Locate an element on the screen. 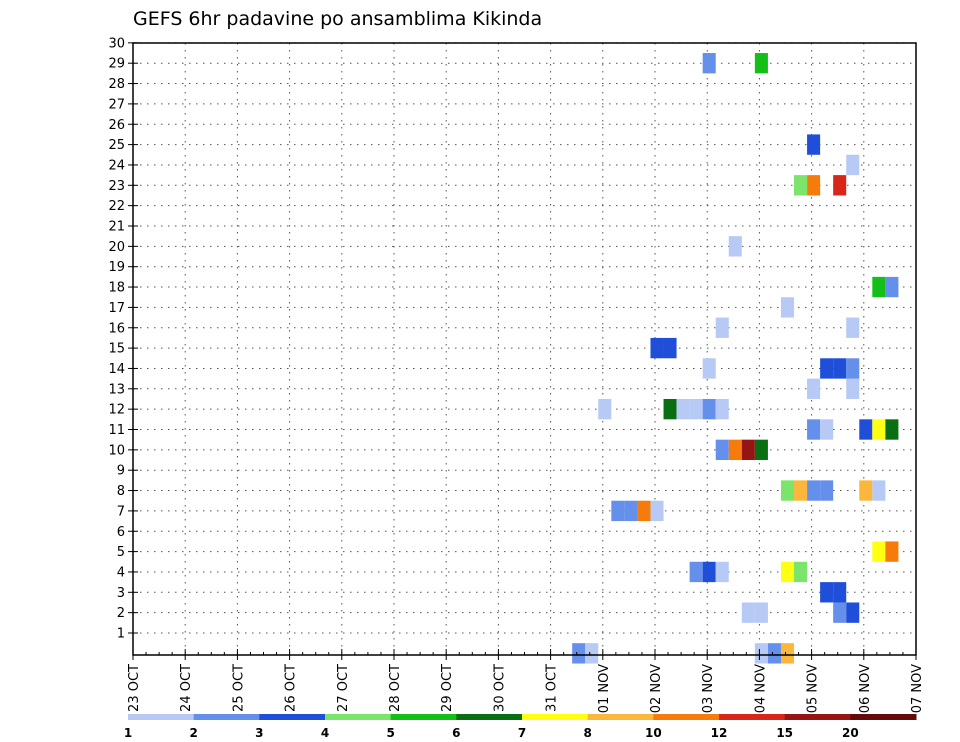  colorbar: 1 2 3 4 5 6 7 8 10 12 15 20 is located at coordinates (520, 727).